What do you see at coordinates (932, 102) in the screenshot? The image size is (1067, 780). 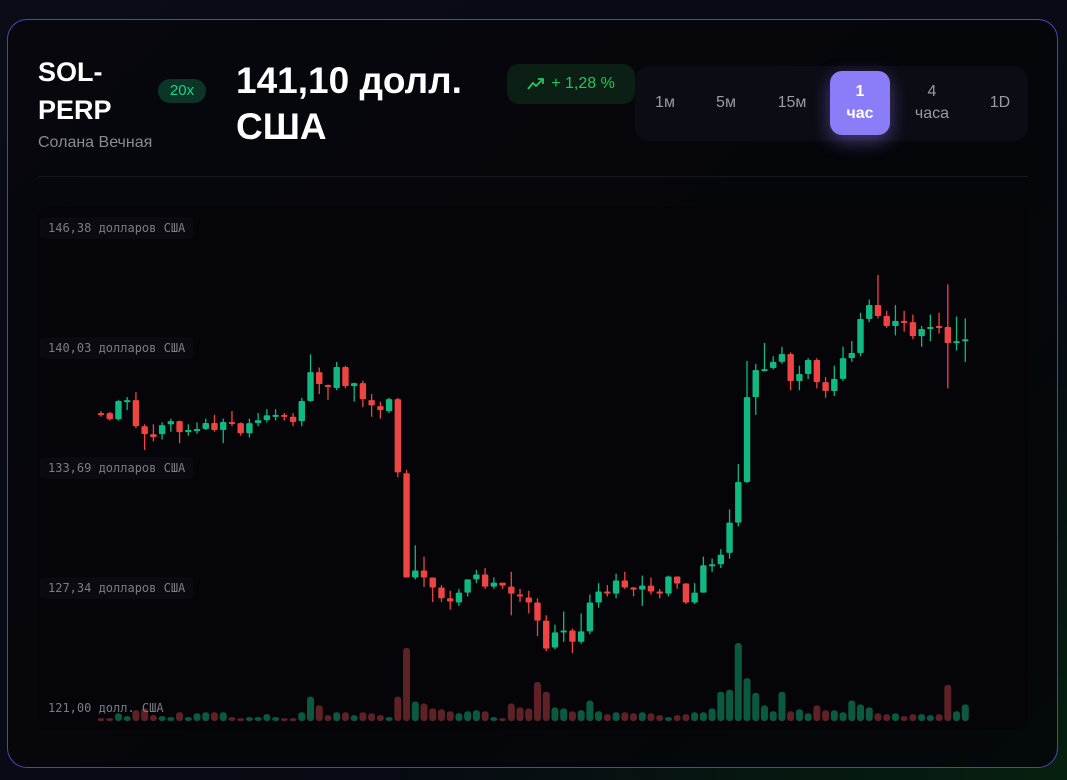 I see `timeframe-4h: 4 часа` at bounding box center [932, 102].